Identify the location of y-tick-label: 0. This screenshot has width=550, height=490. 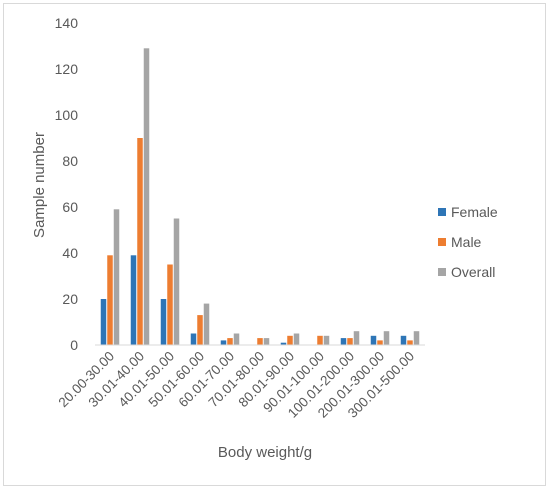
(74, 345).